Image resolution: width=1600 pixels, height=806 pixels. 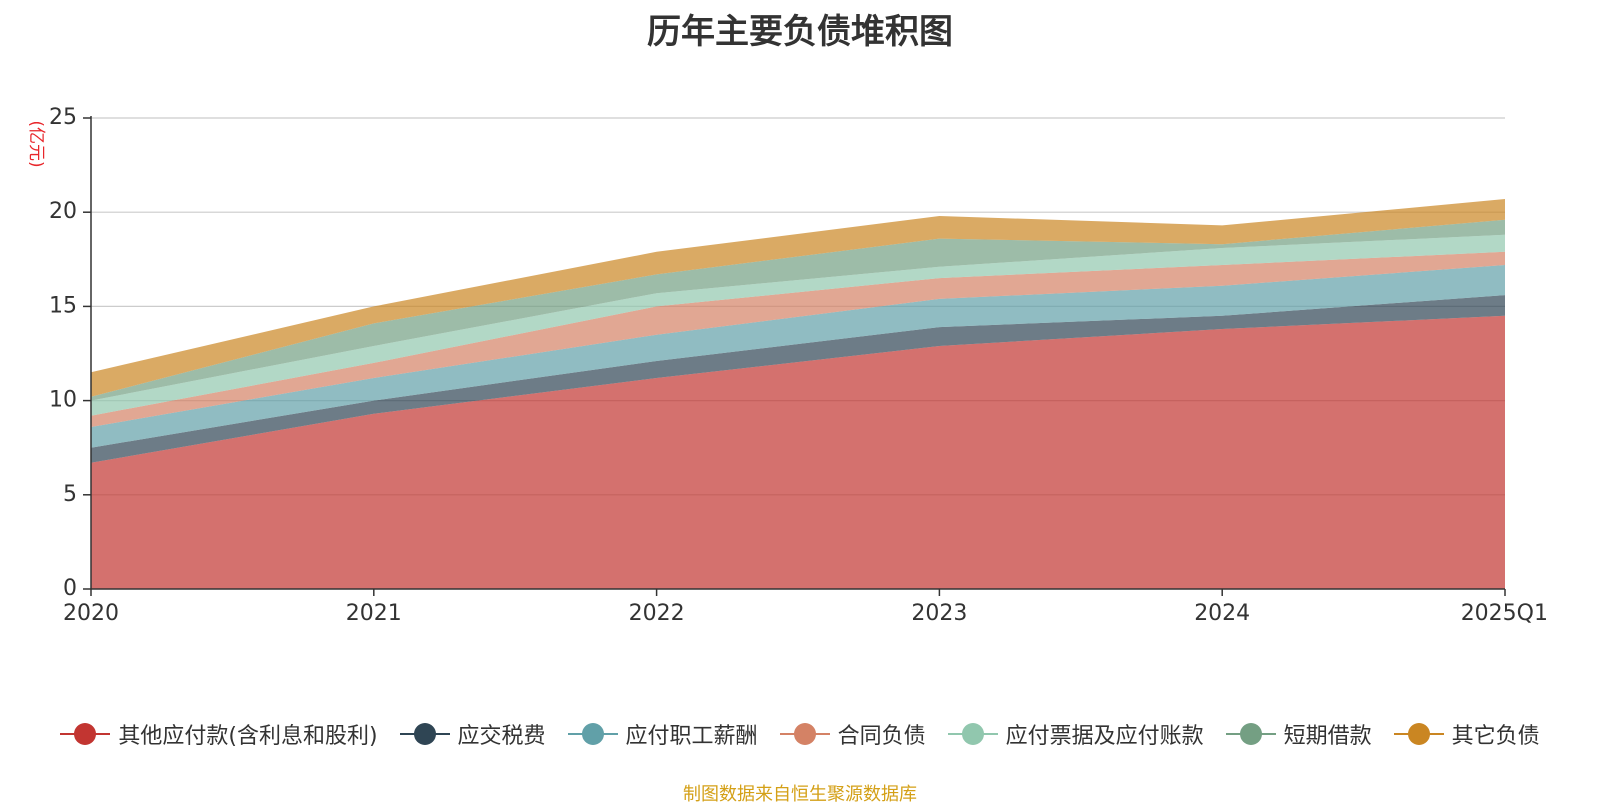 What do you see at coordinates (63, 211) in the screenshot?
I see `y-tick-label: 20` at bounding box center [63, 211].